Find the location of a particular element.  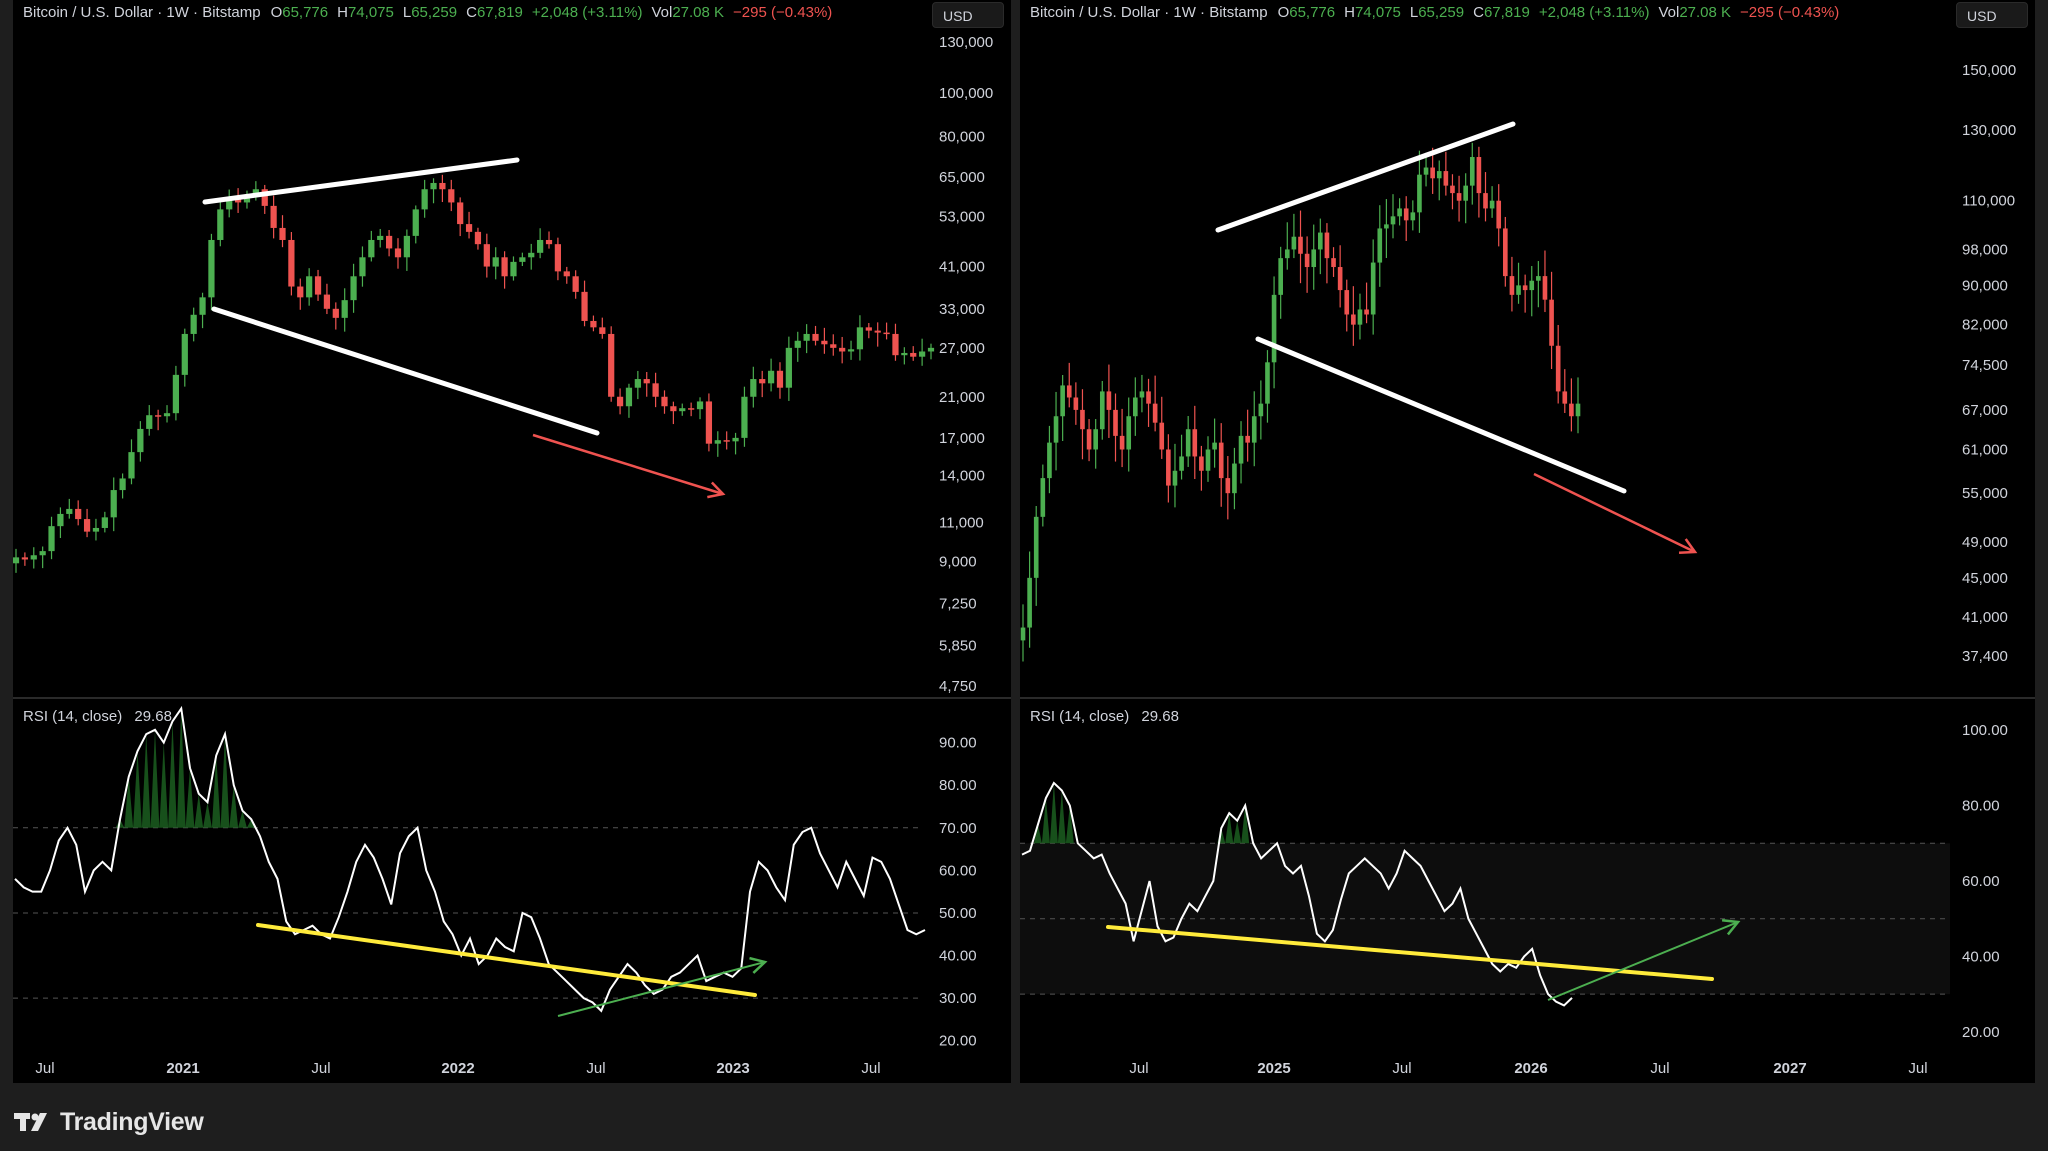

high-label: H is located at coordinates (342, 12).